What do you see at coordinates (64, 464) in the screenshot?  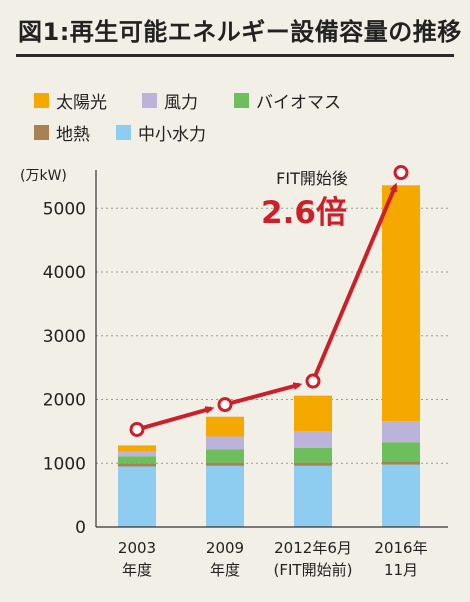 I see `y-tick-label-1000: 1000` at bounding box center [64, 464].